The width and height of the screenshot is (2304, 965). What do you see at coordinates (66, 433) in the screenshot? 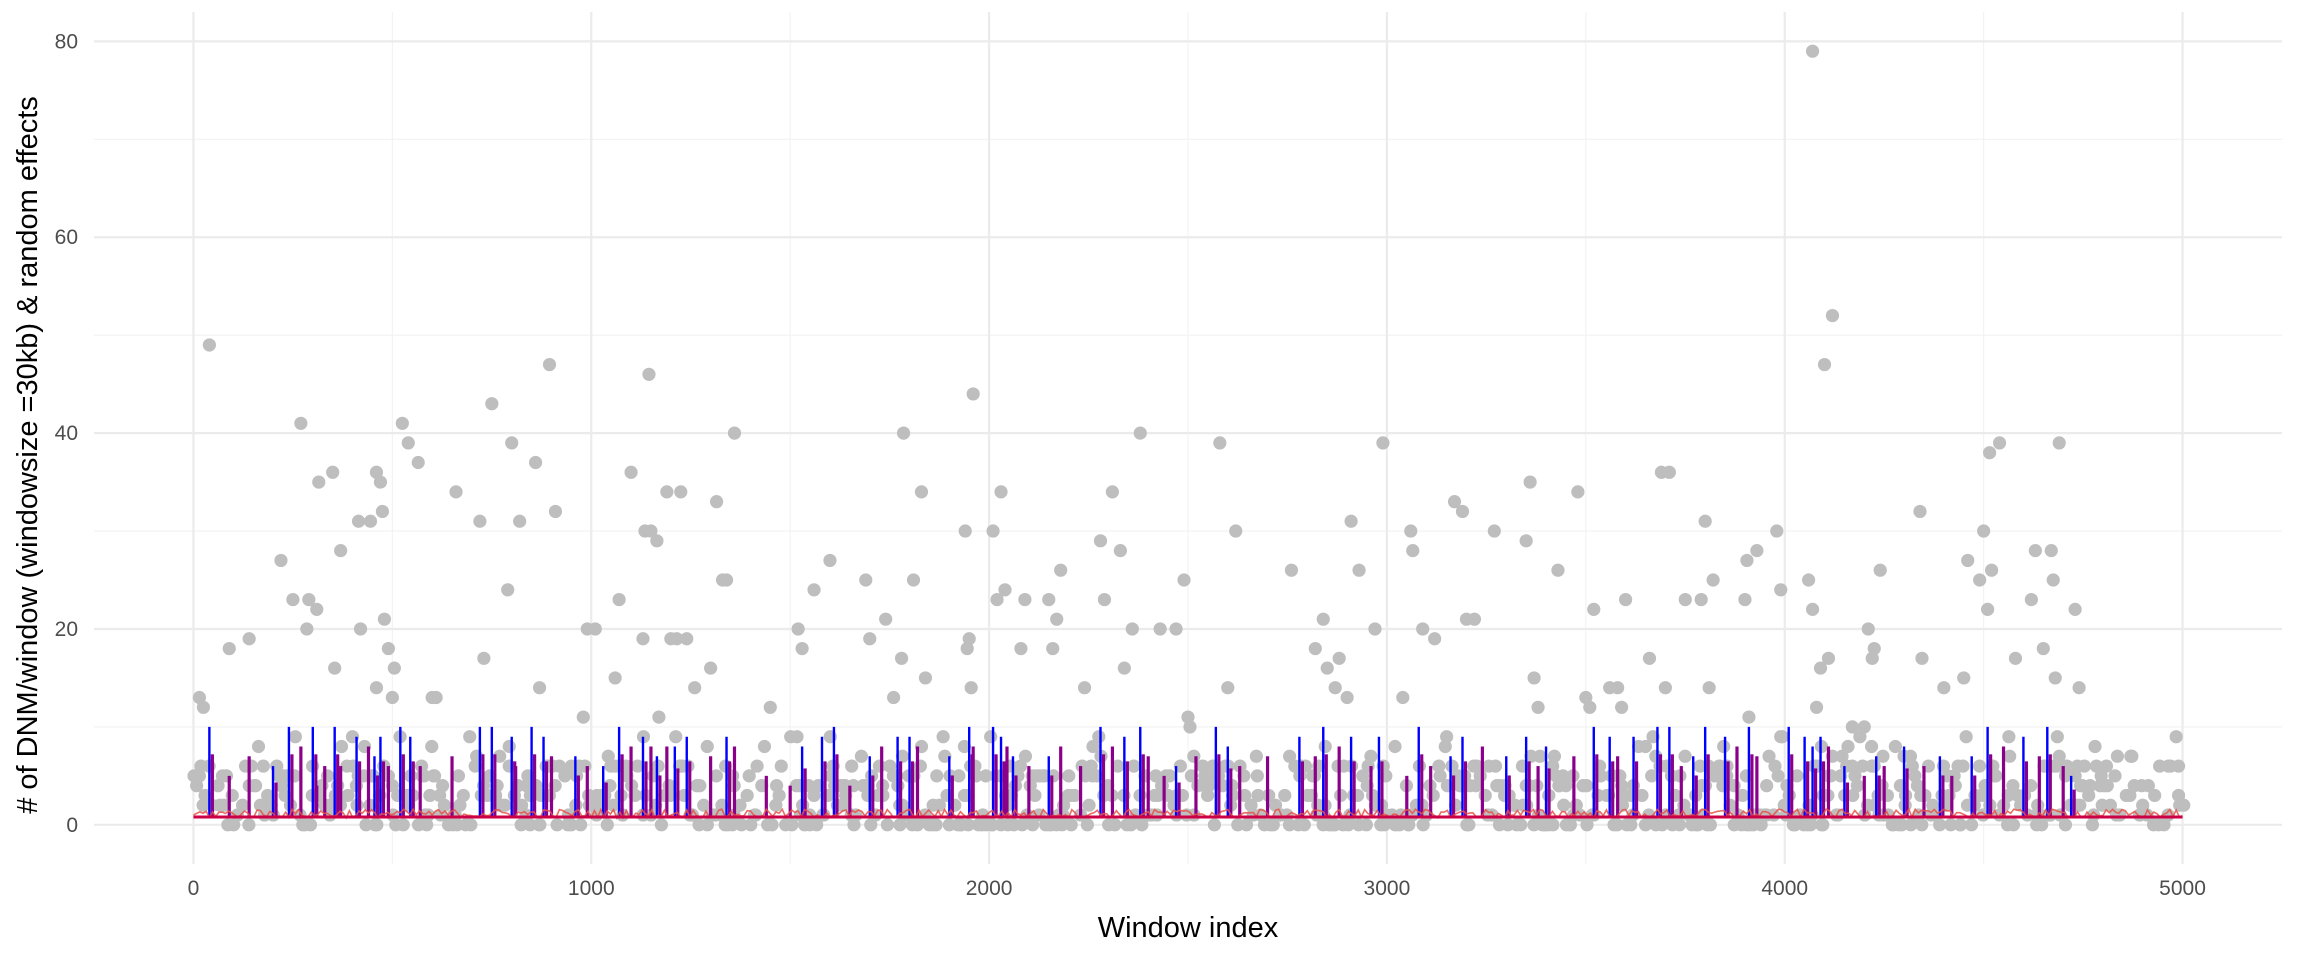
I see `y-tick-label: 40` at bounding box center [66, 433].